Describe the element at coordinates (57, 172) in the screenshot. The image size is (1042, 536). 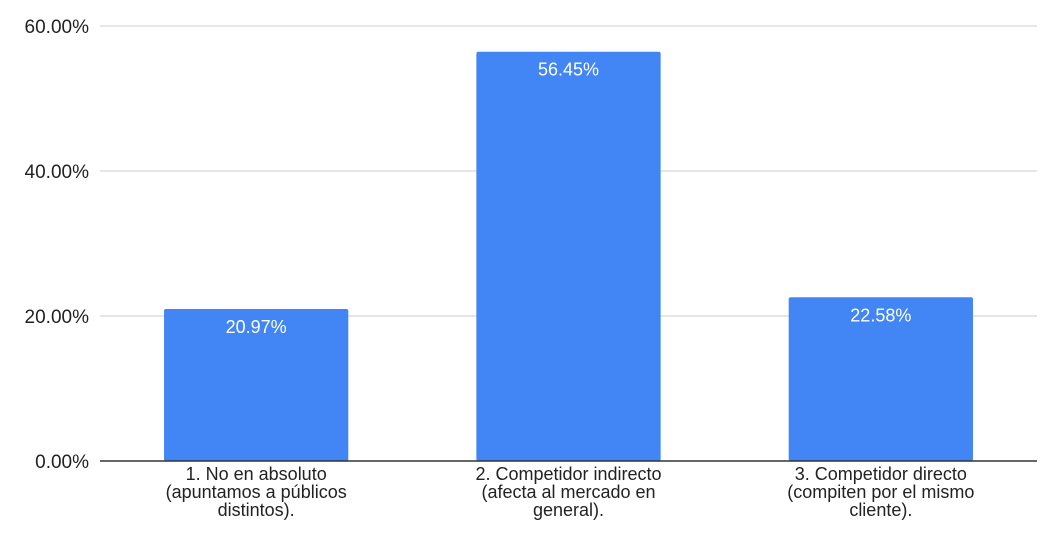
I see `y-tick-label: 40.00%` at that location.